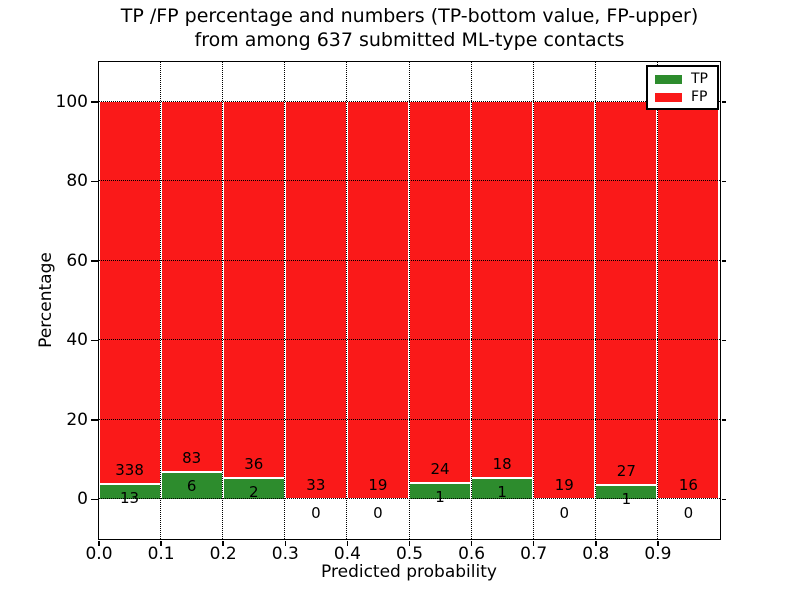 This screenshot has width=800, height=600. Describe the element at coordinates (409, 554) in the screenshot. I see `x-tick-label: 0.5` at that location.